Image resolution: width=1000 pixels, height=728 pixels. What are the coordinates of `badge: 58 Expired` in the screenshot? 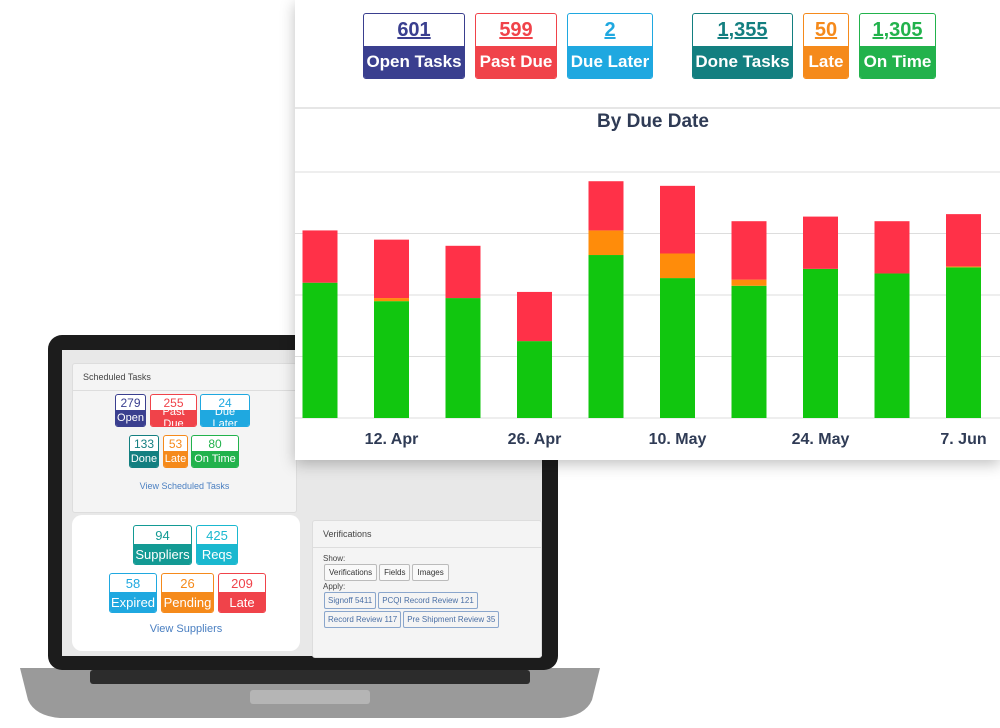 It's located at (133, 593).